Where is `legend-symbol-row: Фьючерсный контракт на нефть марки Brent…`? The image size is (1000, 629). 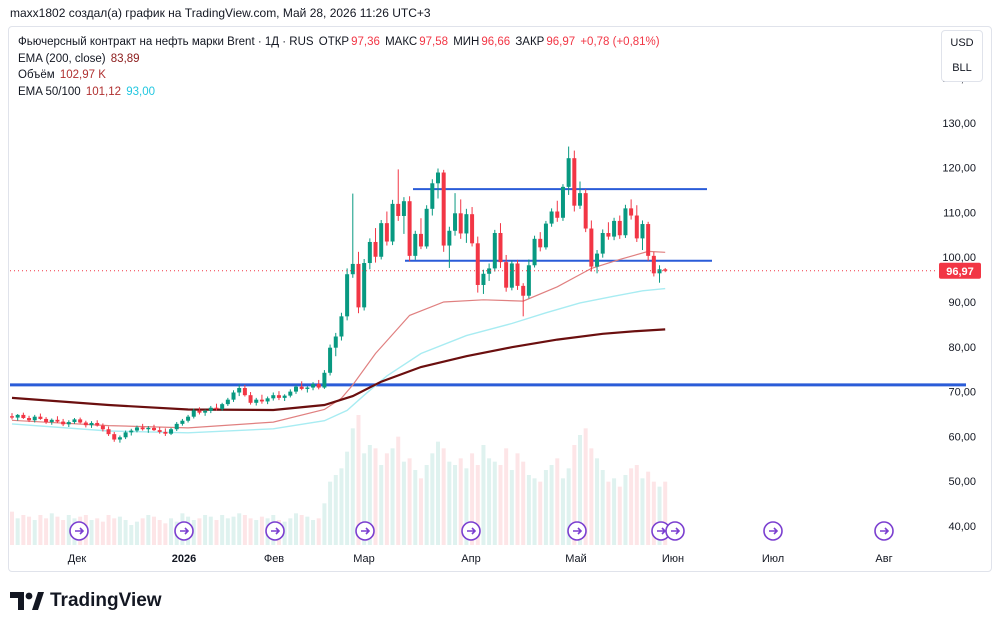 legend-symbol-row: Фьючерсный контракт на нефть марки Brent… is located at coordinates (340, 42).